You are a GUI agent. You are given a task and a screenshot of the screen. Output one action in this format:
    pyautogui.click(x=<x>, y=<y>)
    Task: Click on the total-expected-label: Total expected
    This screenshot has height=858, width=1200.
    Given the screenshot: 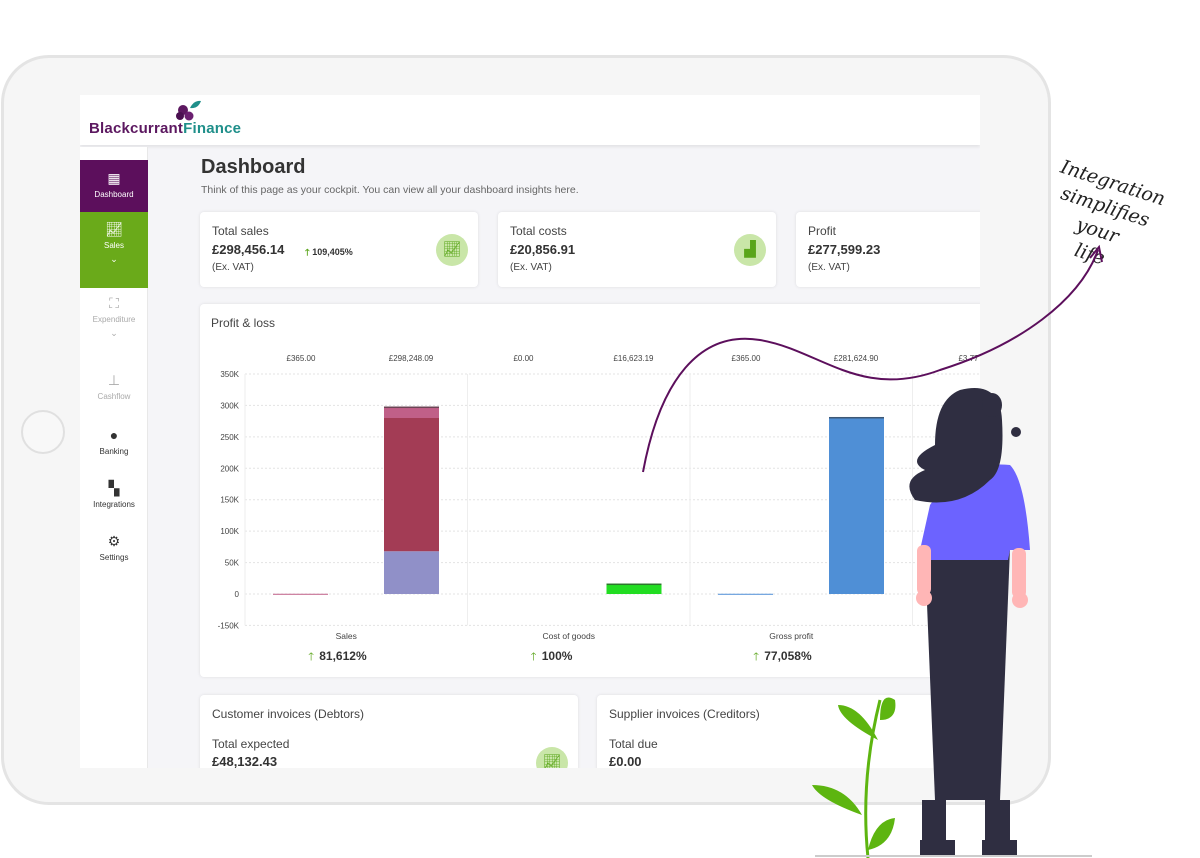 What is the action you would take?
    pyautogui.click(x=251, y=744)
    